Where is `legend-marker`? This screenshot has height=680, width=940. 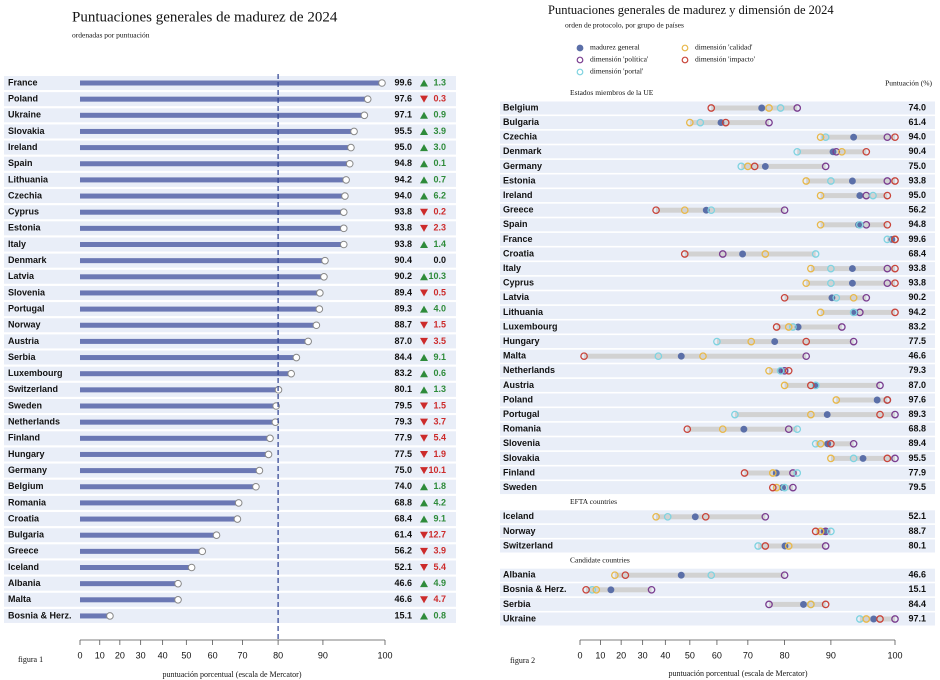
legend-marker is located at coordinates (580, 48).